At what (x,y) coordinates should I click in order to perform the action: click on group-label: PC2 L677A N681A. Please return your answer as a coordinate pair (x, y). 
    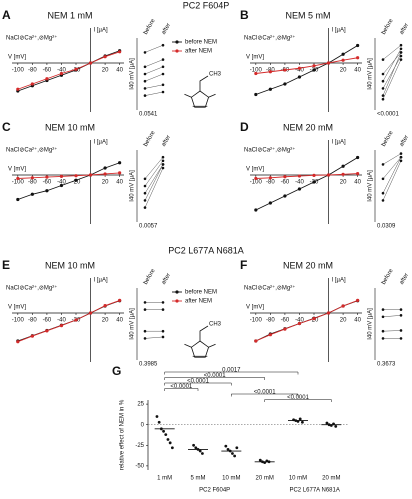
    Looking at the image, I should click on (314, 491).